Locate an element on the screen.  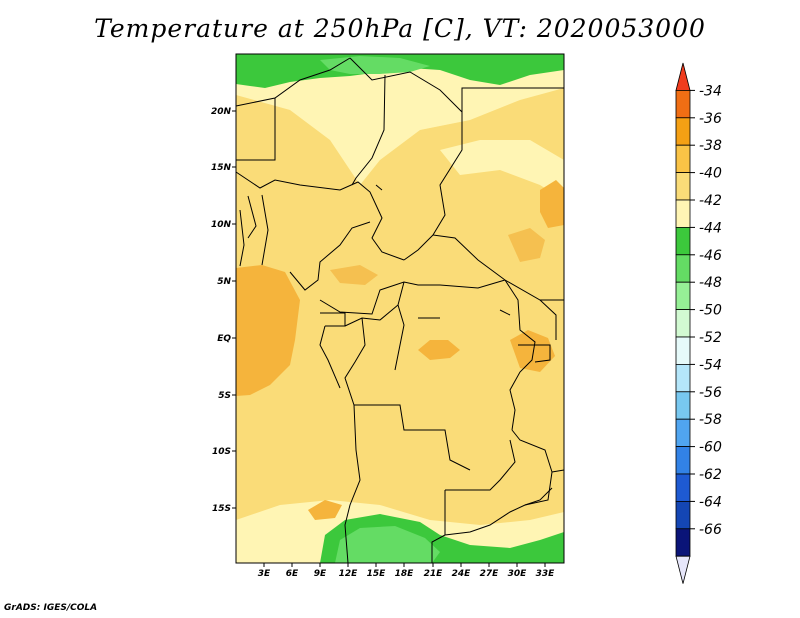
lat-label-15n: 15N is located at coordinates (221, 168).